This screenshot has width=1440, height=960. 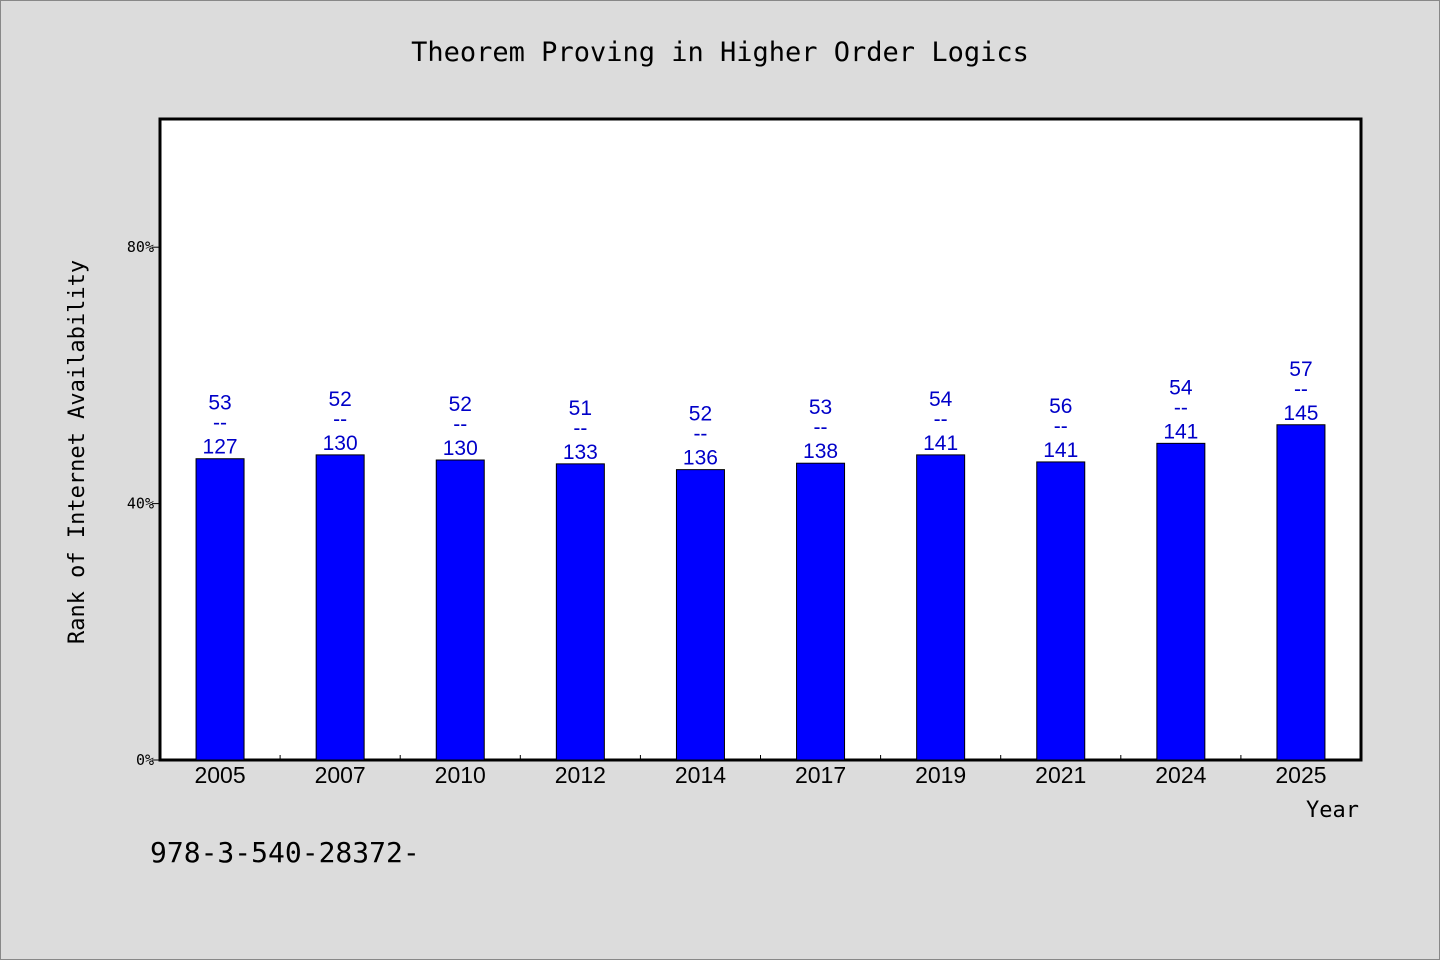 What do you see at coordinates (220, 447) in the screenshot?
I see `data-label-bottom: 127` at bounding box center [220, 447].